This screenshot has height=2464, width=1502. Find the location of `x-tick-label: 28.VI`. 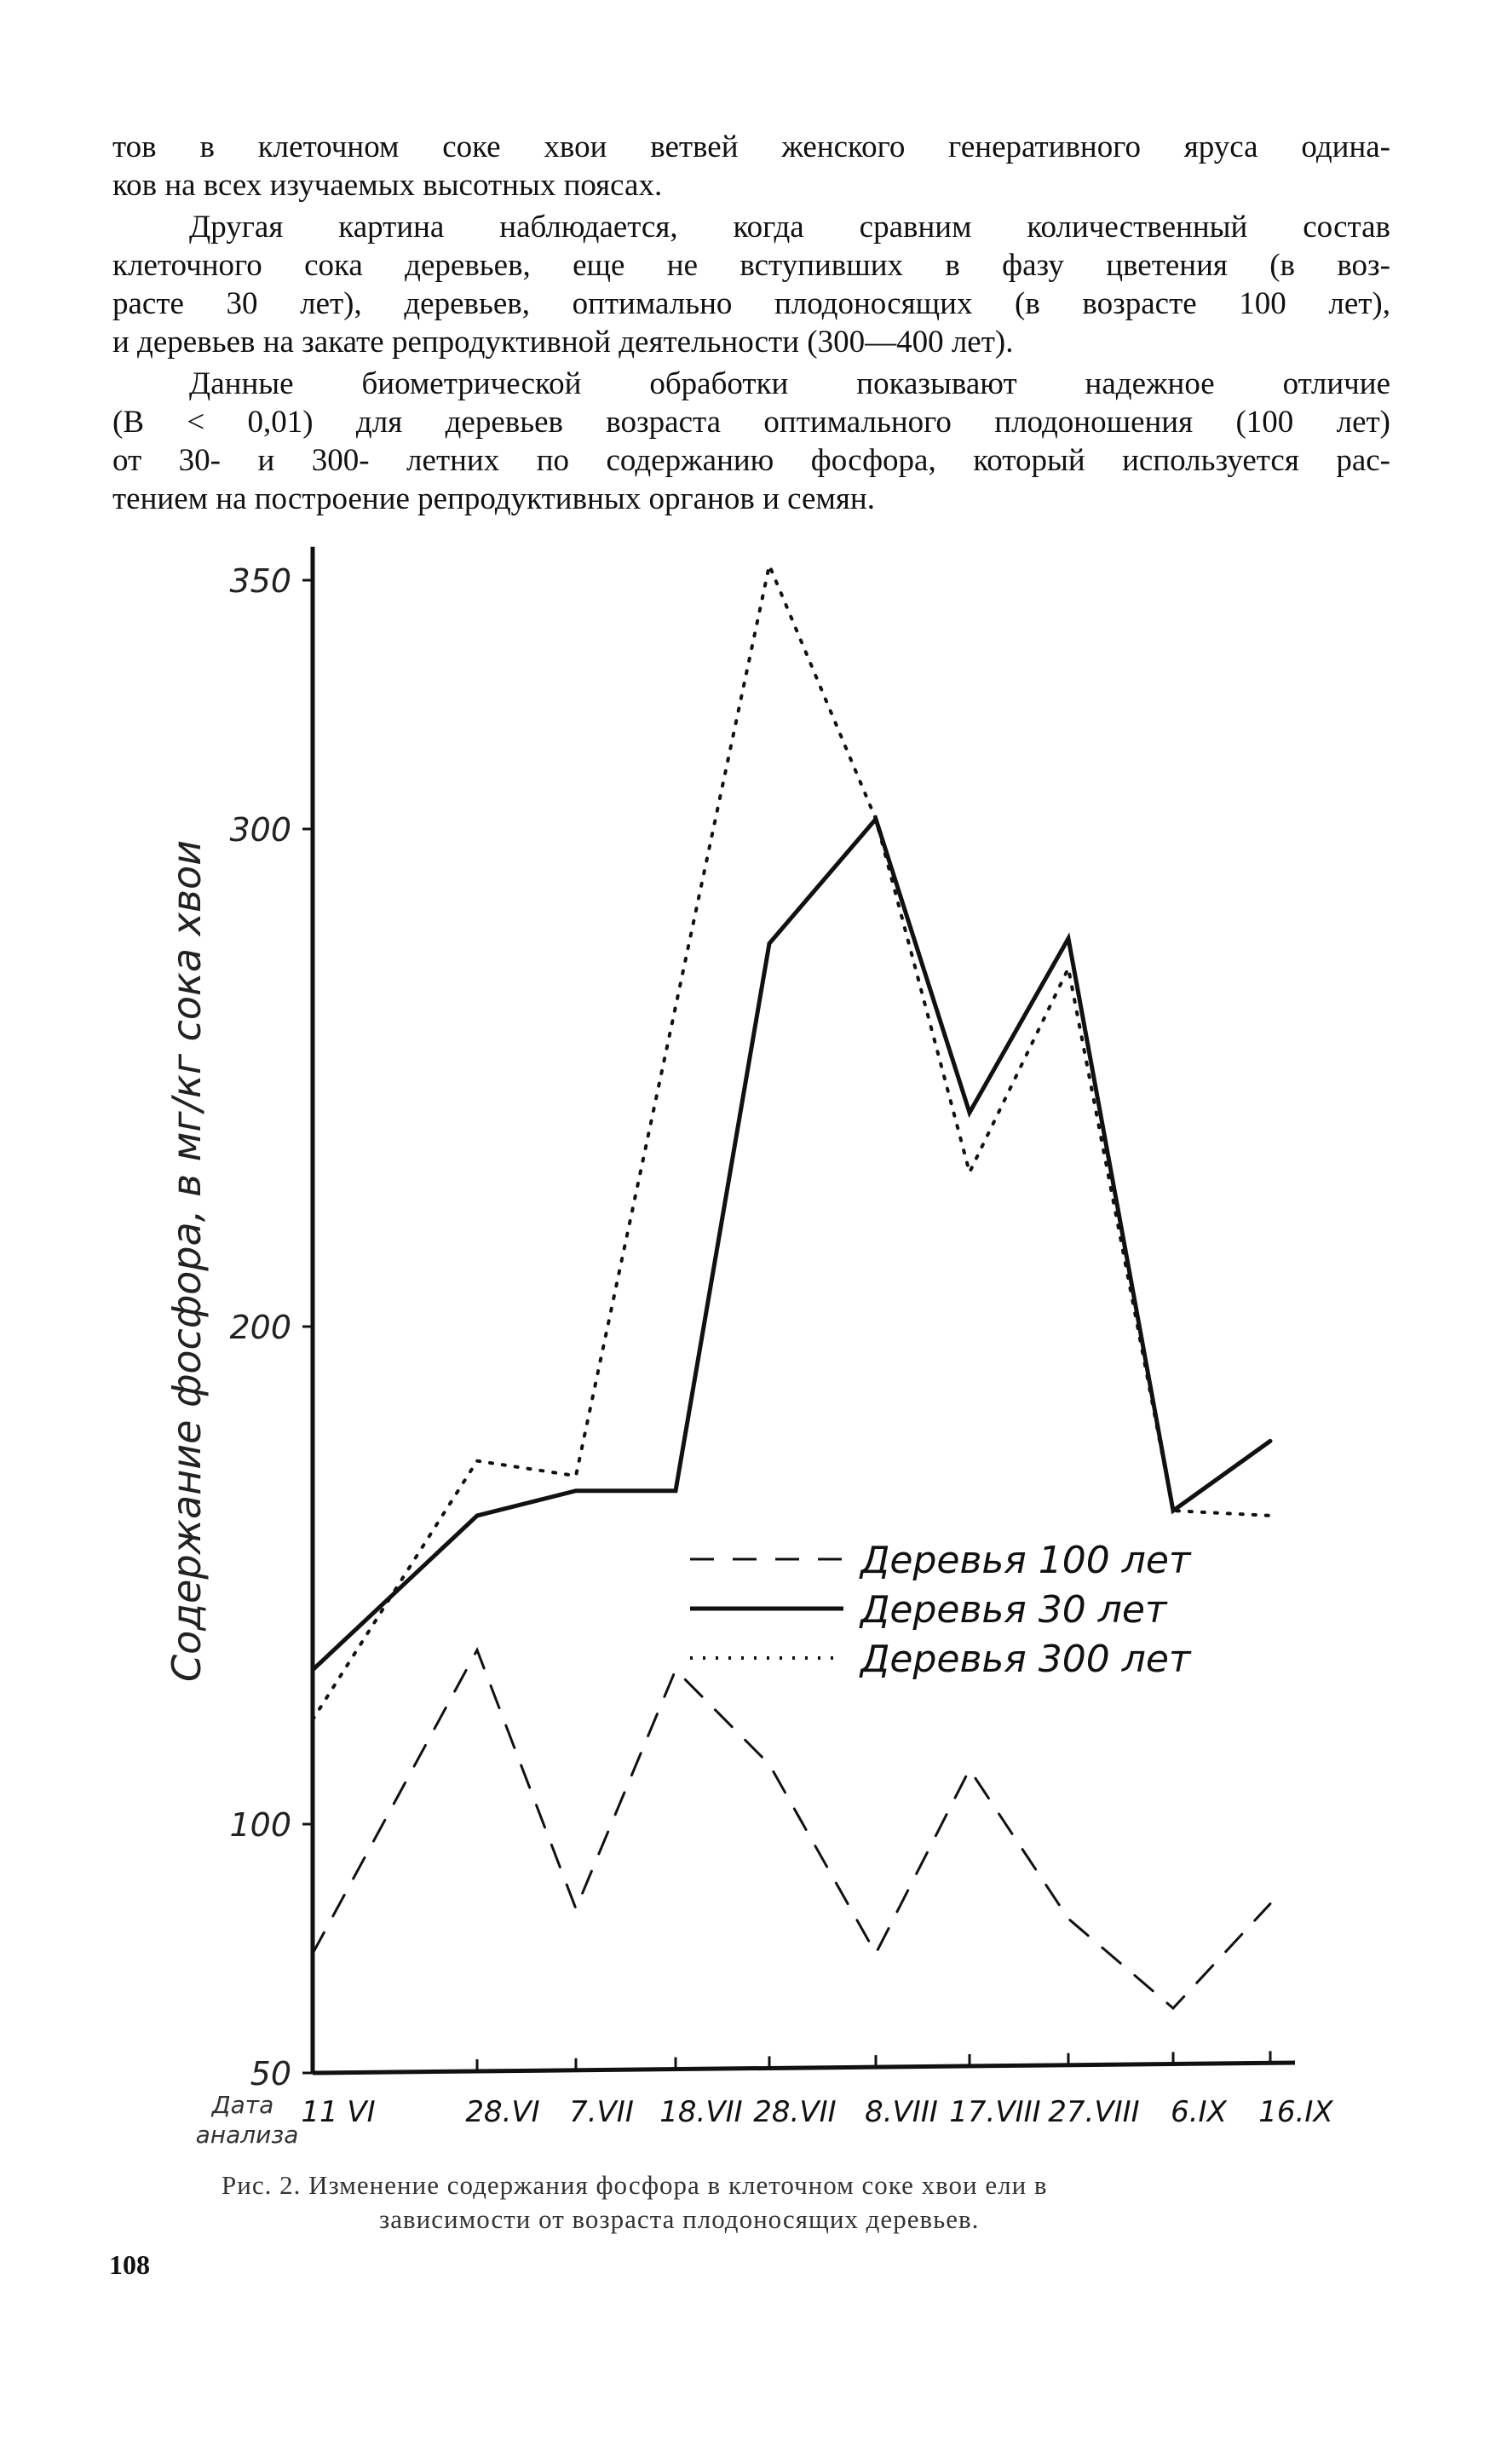

x-tick-label: 28.VI is located at coordinates (502, 2112).